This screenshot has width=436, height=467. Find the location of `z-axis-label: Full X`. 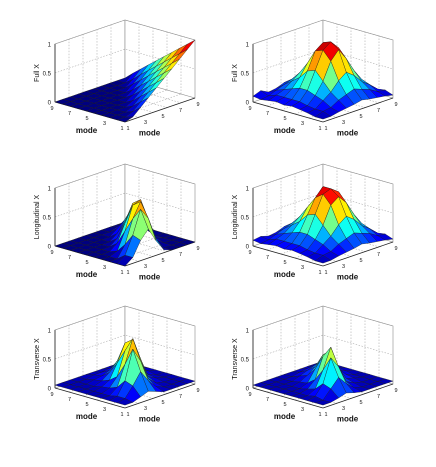

z-axis-label: Full X is located at coordinates (235, 73).